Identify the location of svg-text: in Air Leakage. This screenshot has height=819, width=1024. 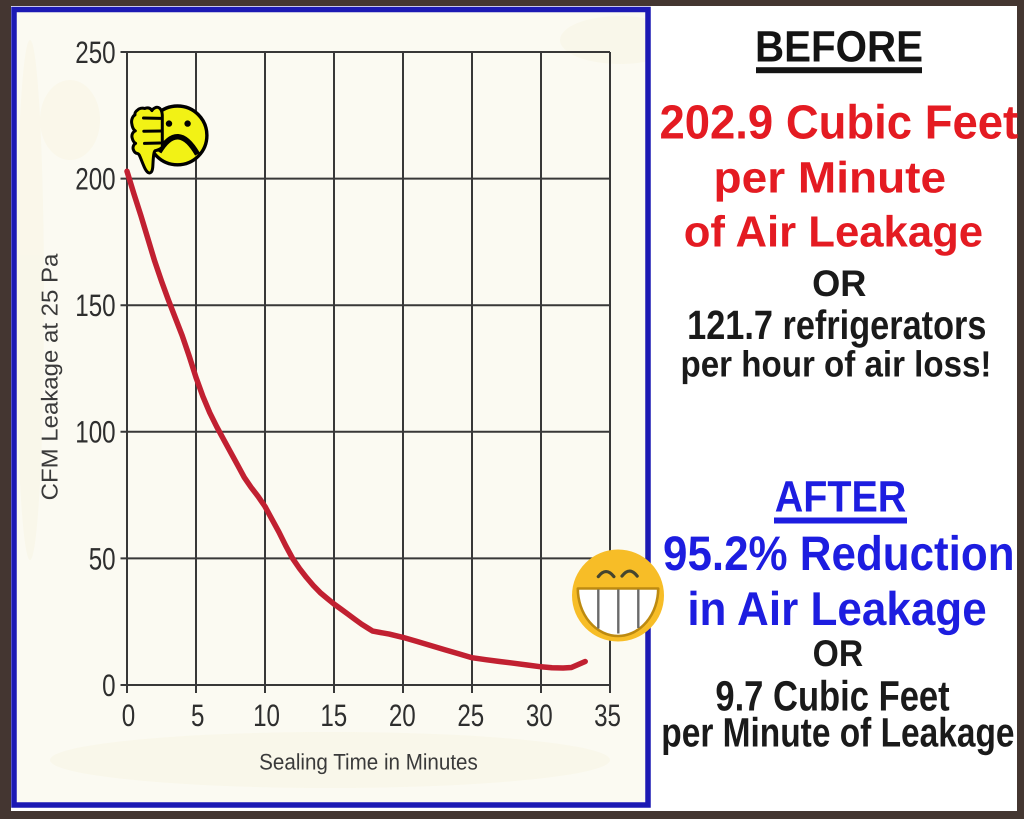
(836, 609).